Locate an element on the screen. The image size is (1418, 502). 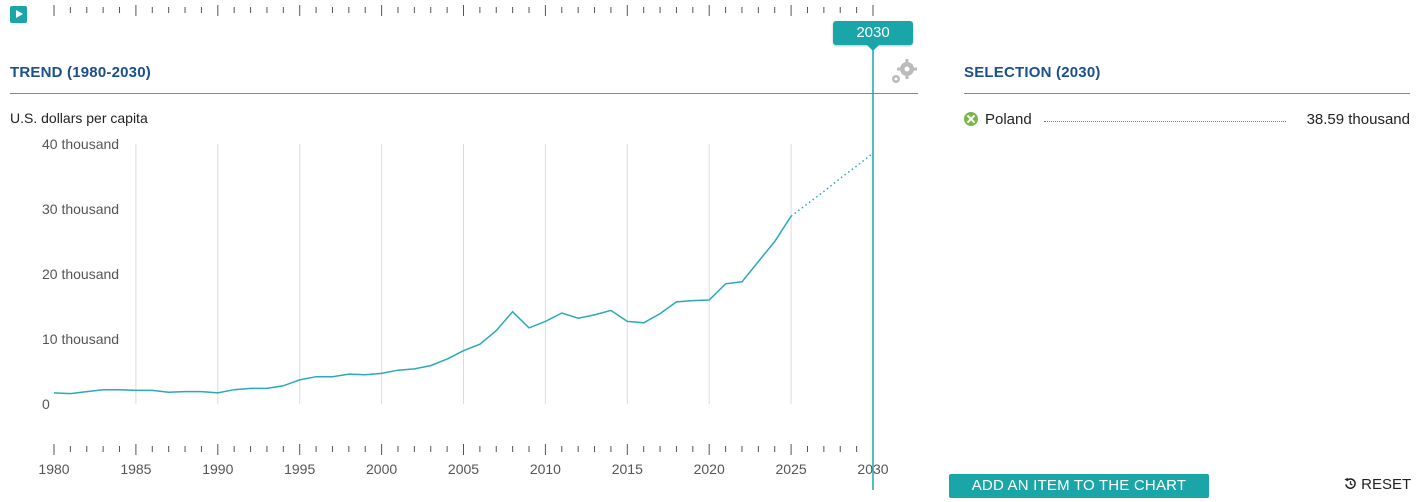
play-button is located at coordinates (18, 14).